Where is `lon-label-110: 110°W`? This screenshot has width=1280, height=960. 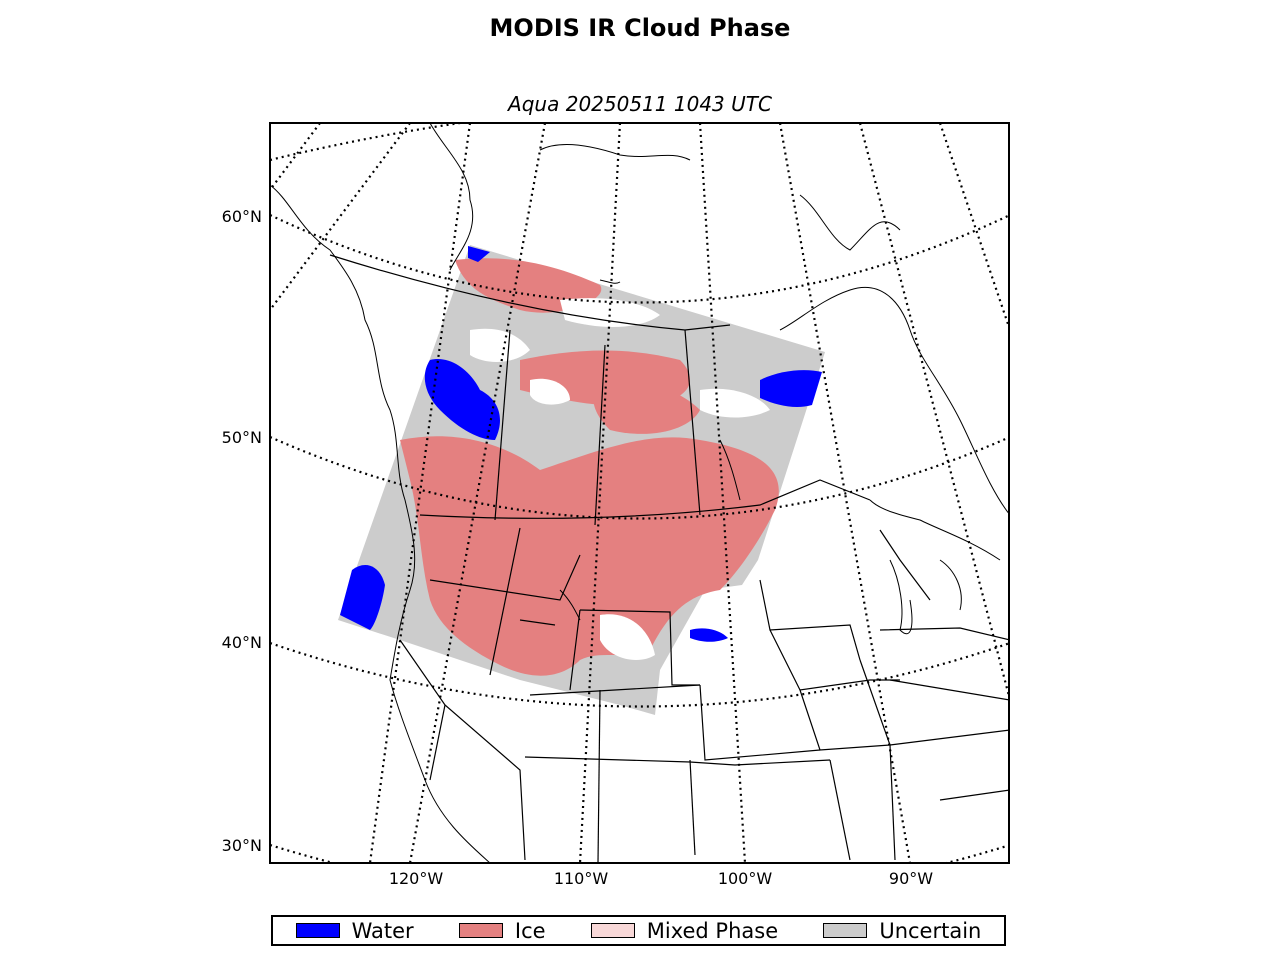 lon-label-110: 110°W is located at coordinates (581, 878).